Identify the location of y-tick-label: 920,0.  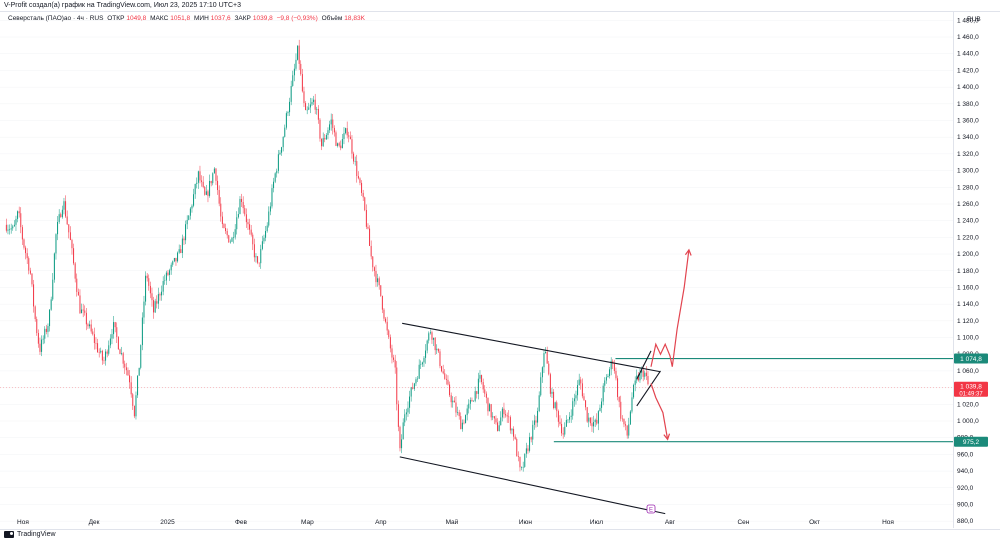
(965, 488).